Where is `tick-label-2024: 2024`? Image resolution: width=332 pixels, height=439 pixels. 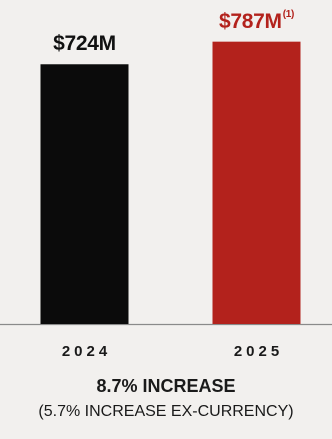 tick-label-2024: 2024 is located at coordinates (86, 351).